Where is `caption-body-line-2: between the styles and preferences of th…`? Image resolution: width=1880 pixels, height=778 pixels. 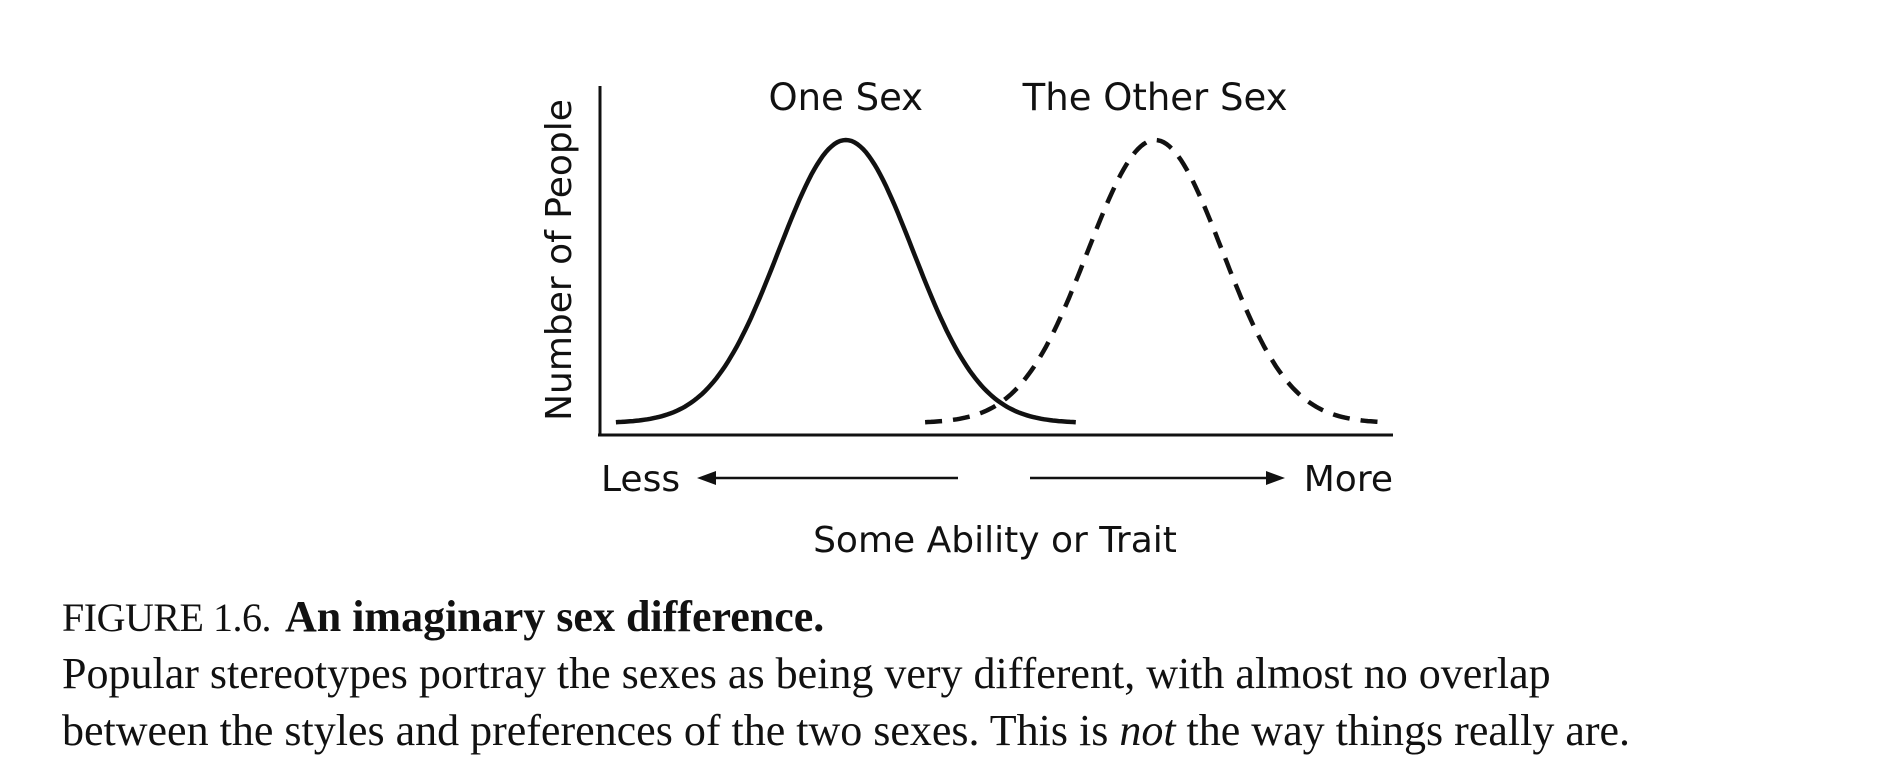
caption-body-line-2: between the styles and preferences of th… is located at coordinates (962, 730).